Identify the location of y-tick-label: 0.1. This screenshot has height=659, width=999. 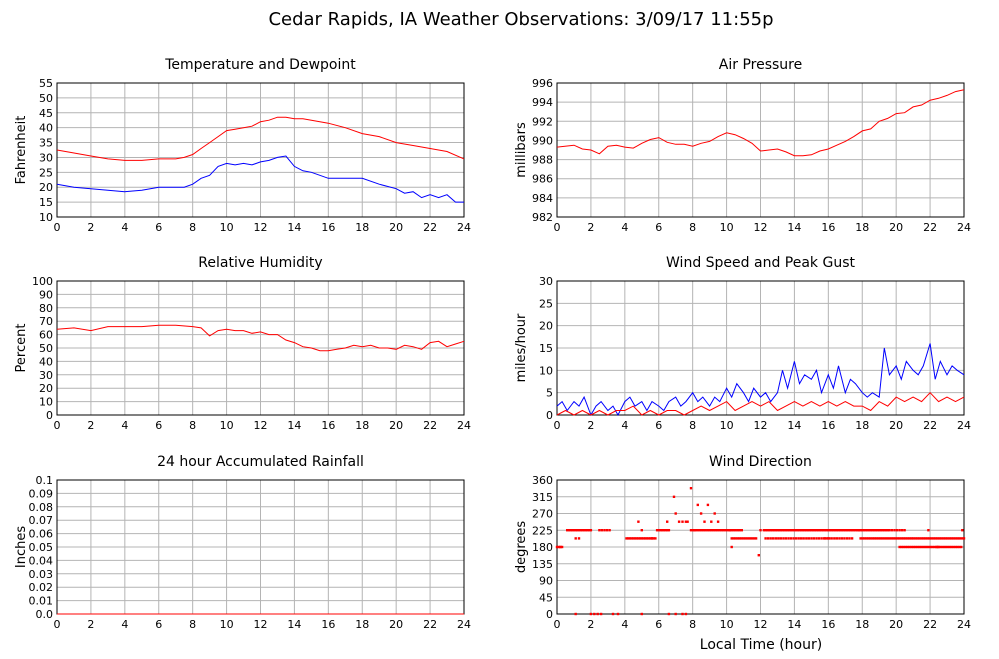
(45, 480).